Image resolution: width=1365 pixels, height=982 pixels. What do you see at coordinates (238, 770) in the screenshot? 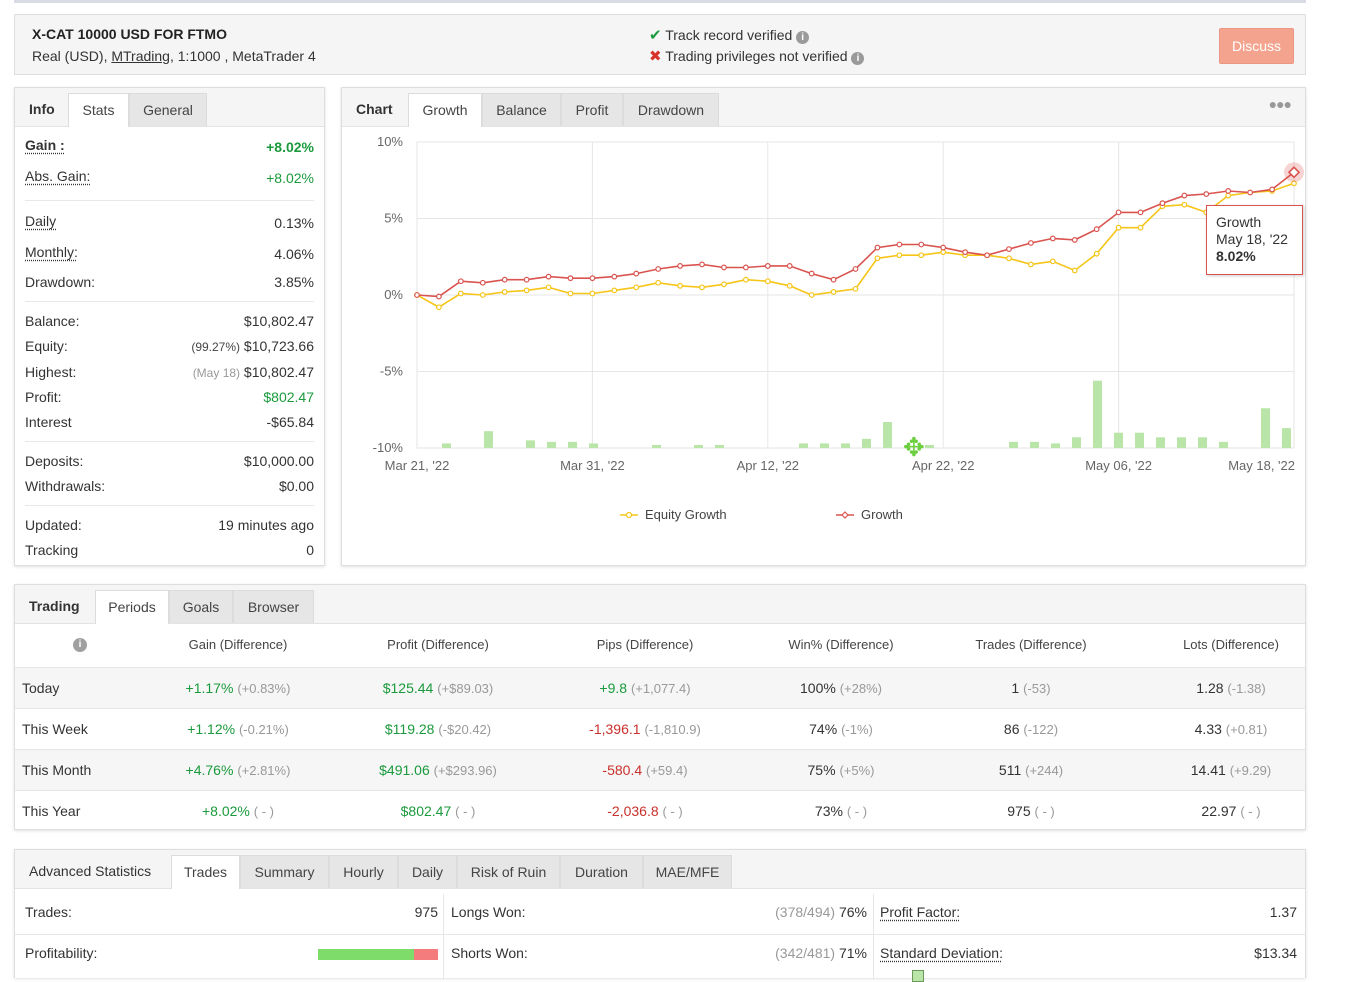
I see `gain-cell: +4.76% (+2.81%)` at bounding box center [238, 770].